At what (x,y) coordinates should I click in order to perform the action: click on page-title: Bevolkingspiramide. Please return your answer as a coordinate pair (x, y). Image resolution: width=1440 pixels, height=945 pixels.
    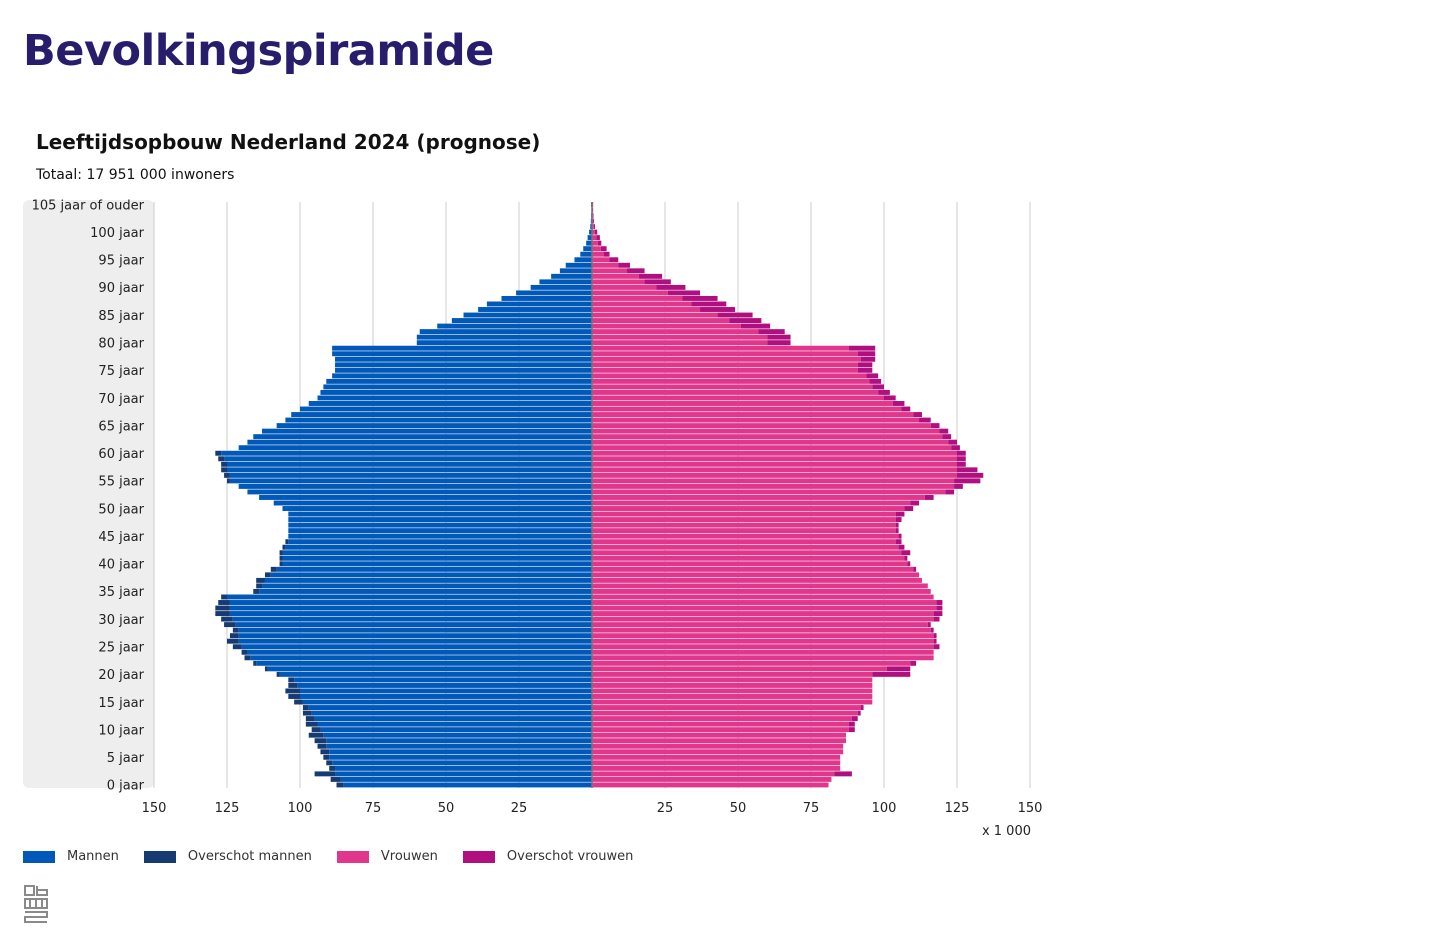
    Looking at the image, I should click on (258, 51).